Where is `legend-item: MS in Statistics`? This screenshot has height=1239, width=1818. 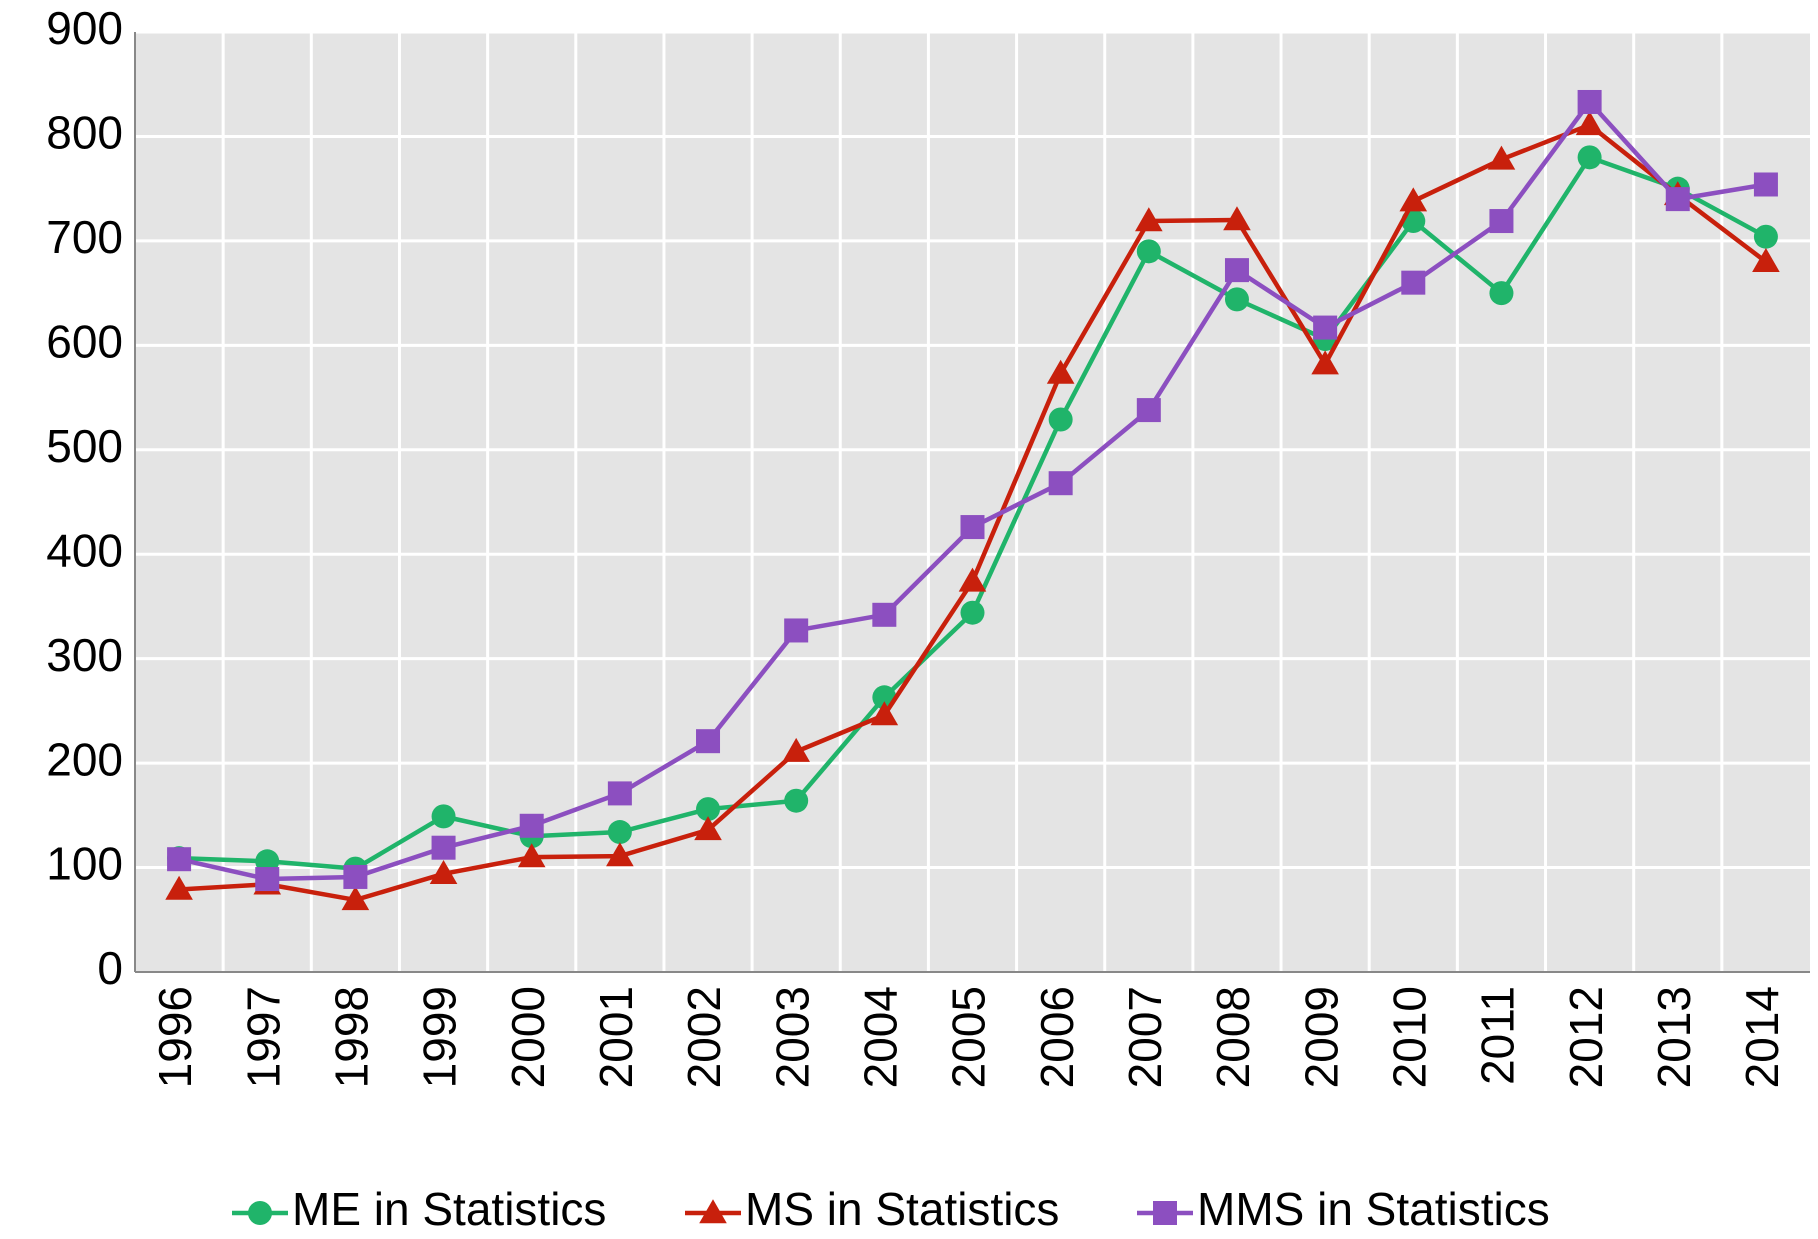 legend-item: MS in Statistics is located at coordinates (872, 1209).